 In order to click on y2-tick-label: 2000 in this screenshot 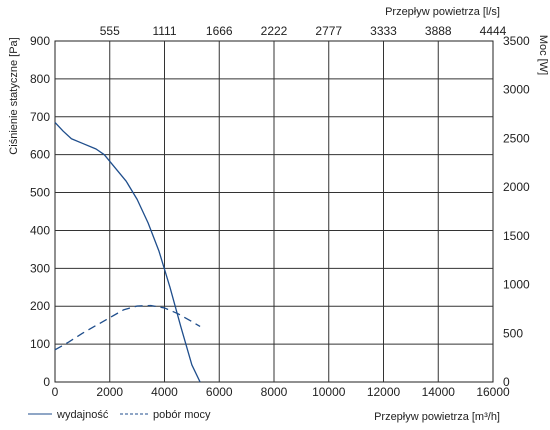, I will do `click(516, 187)`.